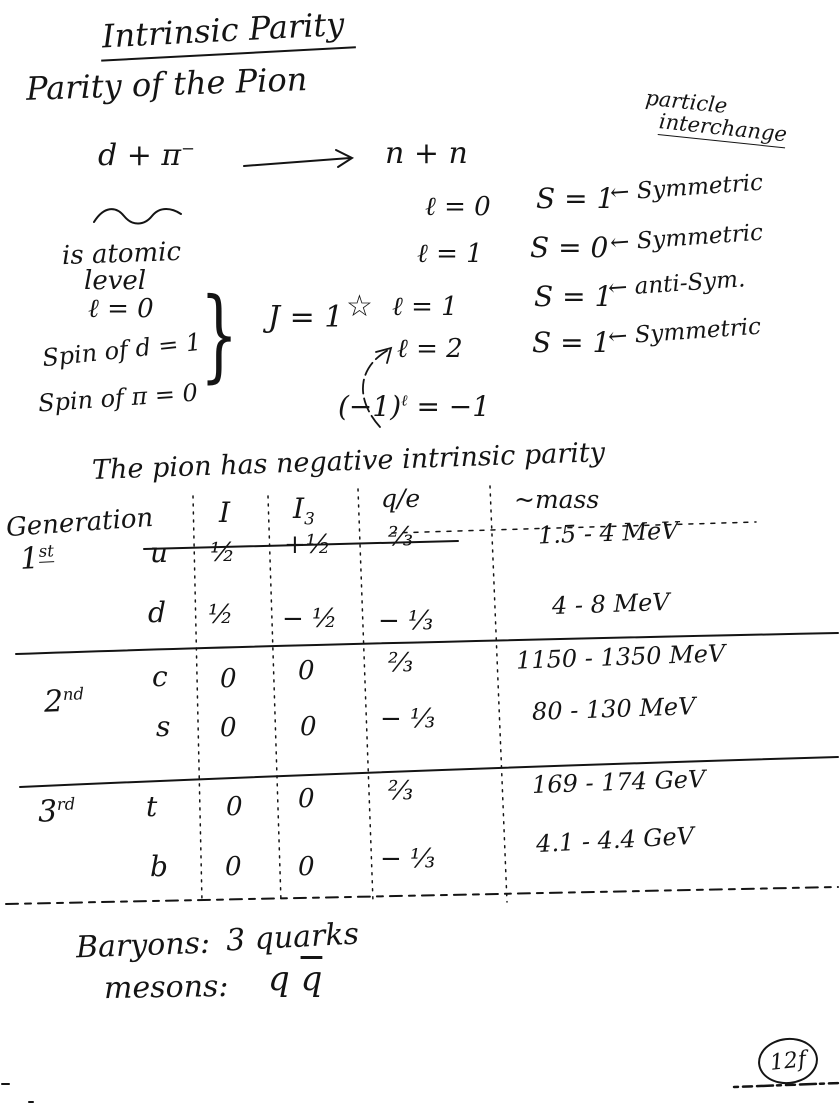  Describe the element at coordinates (458, 207) in the screenshot. I see `state-1-l: ℓ = 0` at that location.